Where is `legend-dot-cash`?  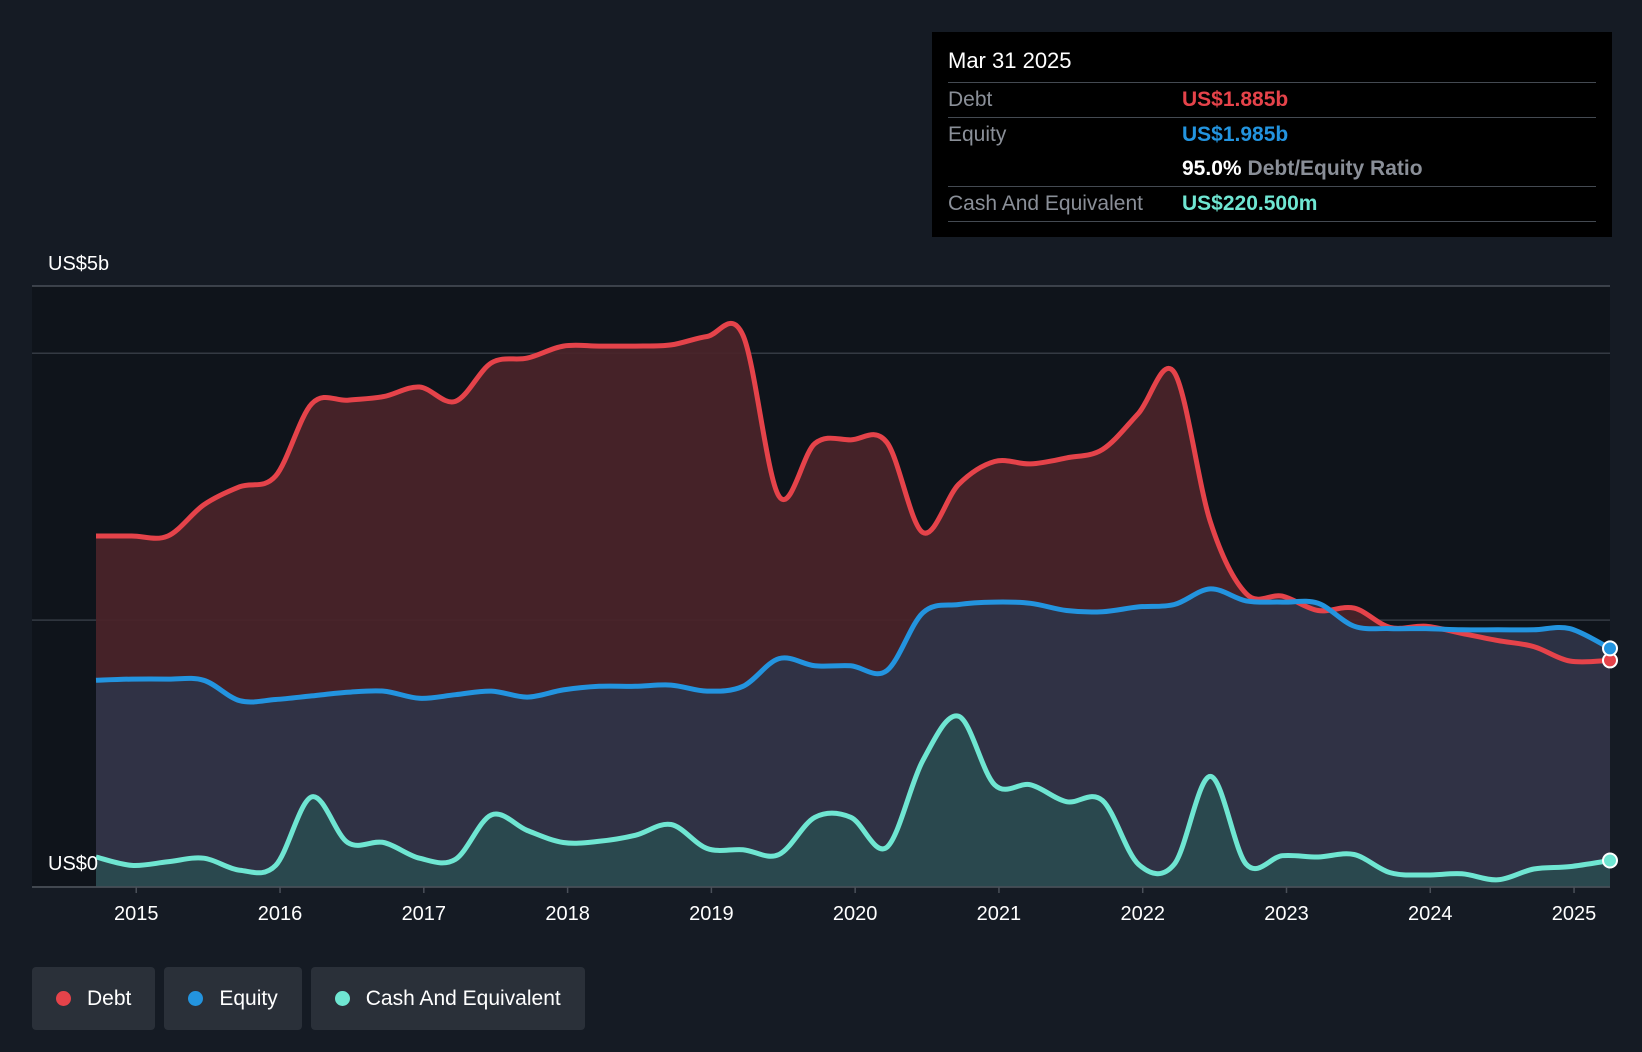 legend-dot-cash is located at coordinates (342, 998).